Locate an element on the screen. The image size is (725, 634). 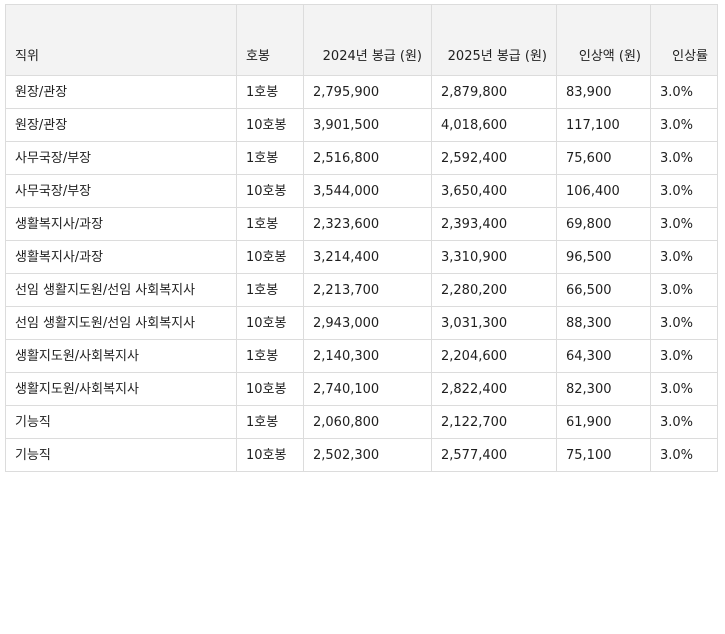
cell-salary-2025: 2,393,400 is located at coordinates (494, 224).